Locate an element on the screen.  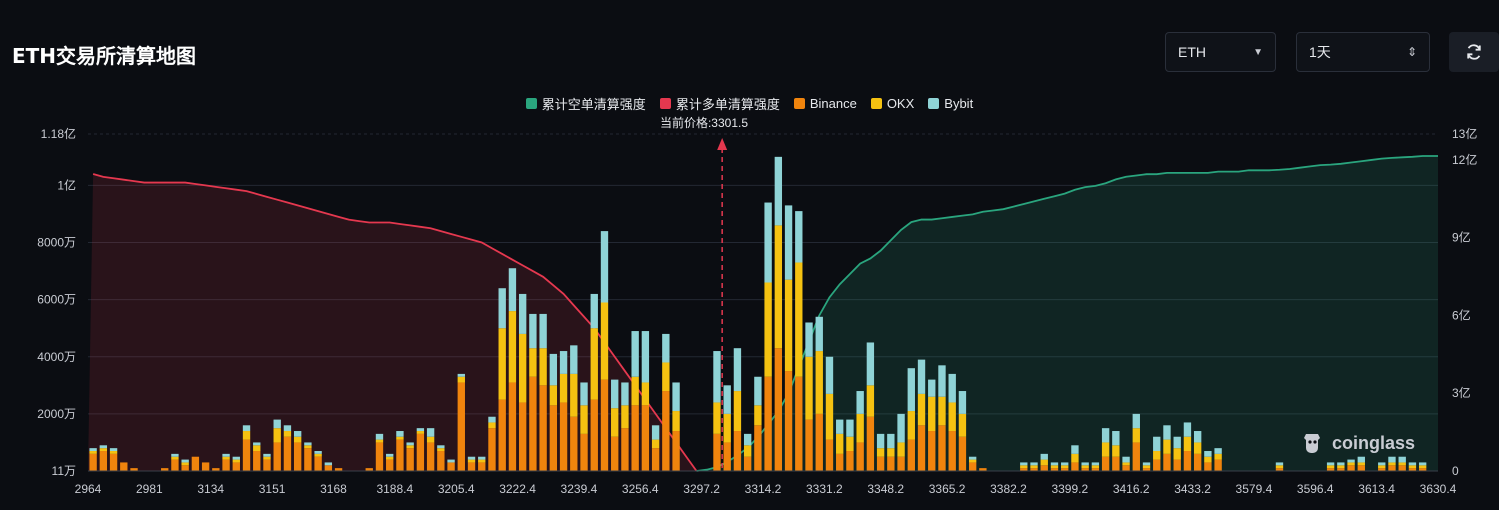
x-tick-label: 3613.4 is located at coordinates (1376, 489).